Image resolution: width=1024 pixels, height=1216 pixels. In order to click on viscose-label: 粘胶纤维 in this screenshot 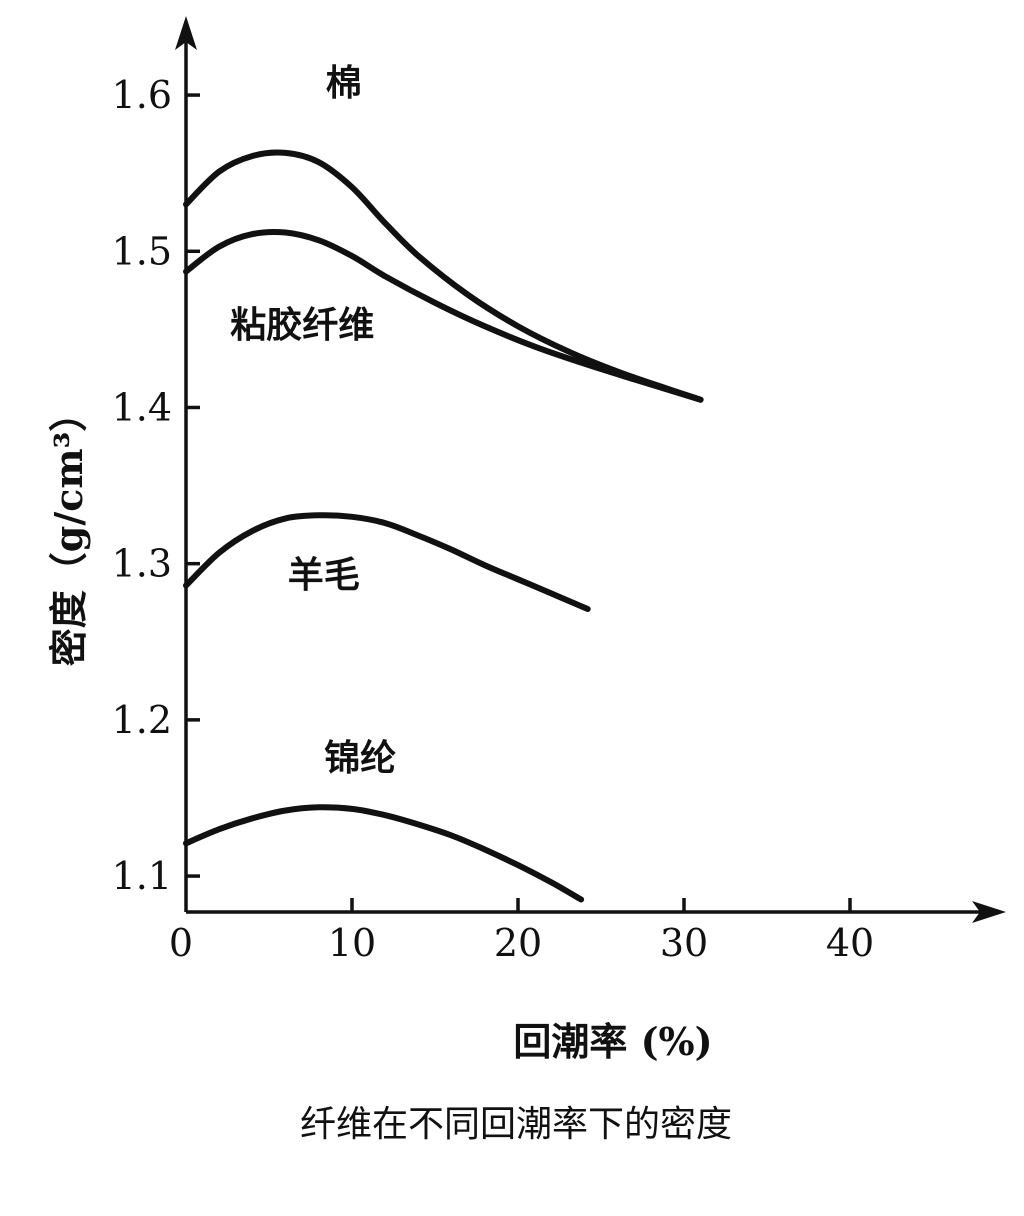, I will do `click(302, 325)`.